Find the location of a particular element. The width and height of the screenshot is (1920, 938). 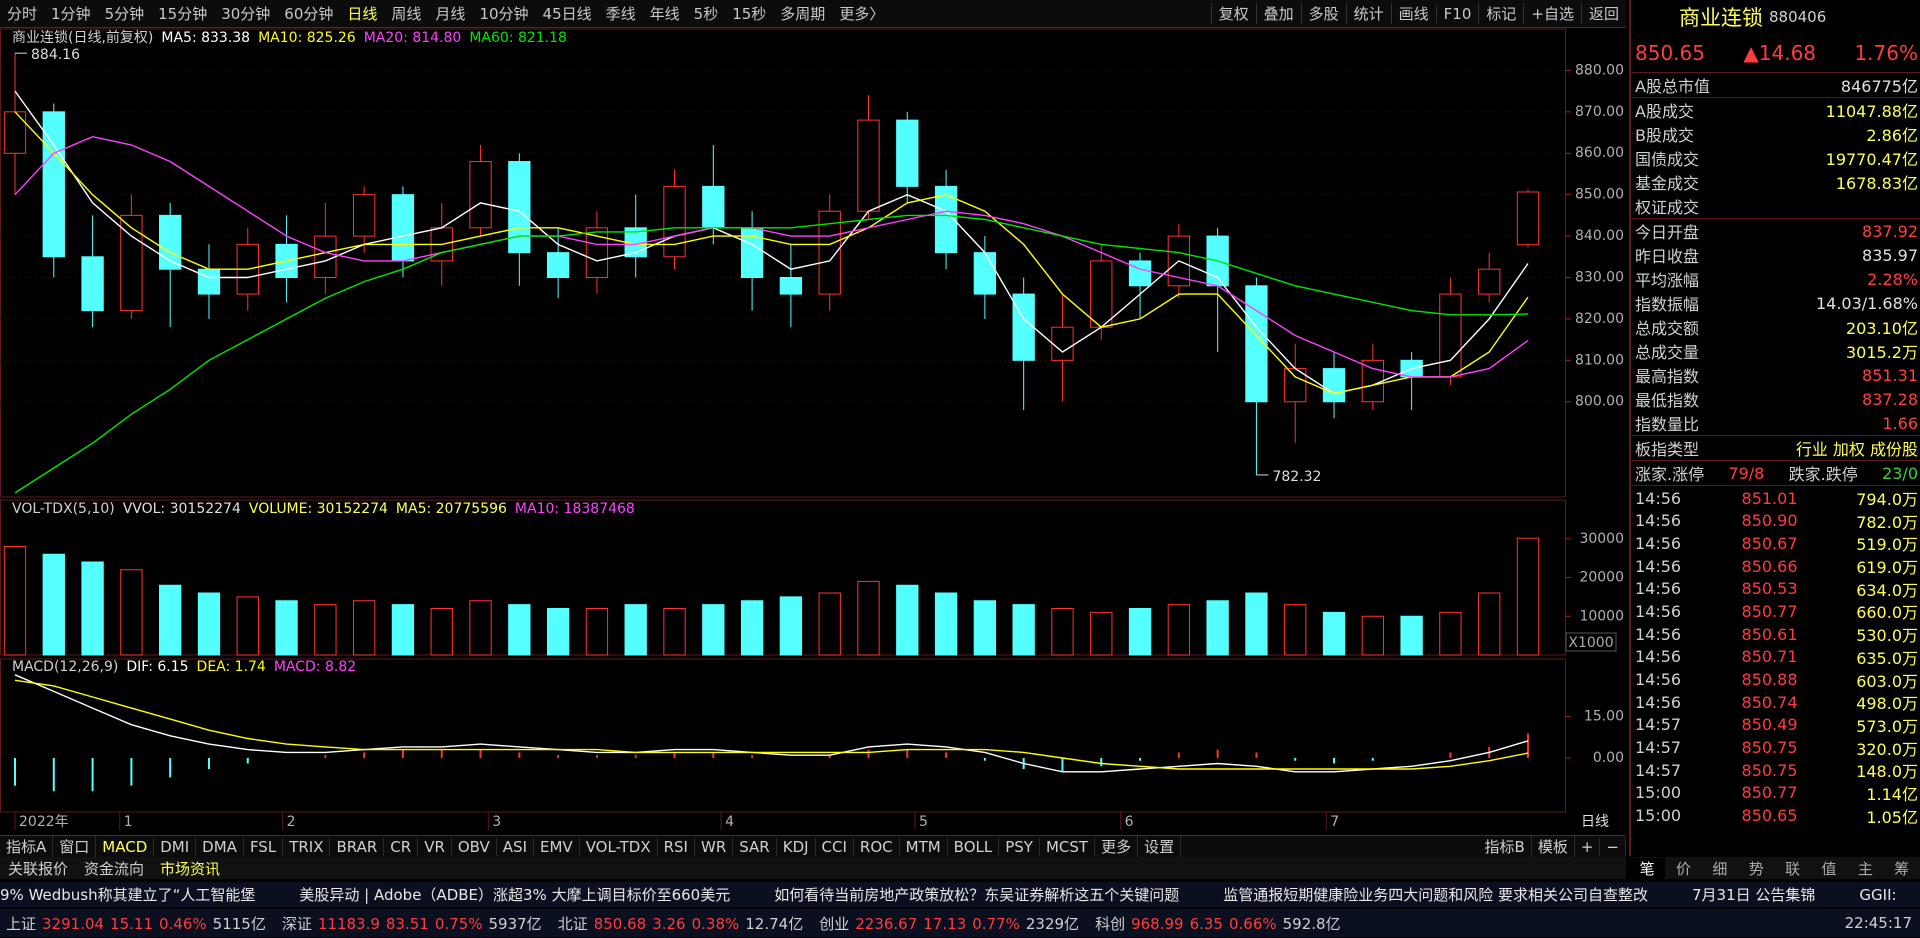

stat-value: 11047.88亿 is located at coordinates (1871, 111).